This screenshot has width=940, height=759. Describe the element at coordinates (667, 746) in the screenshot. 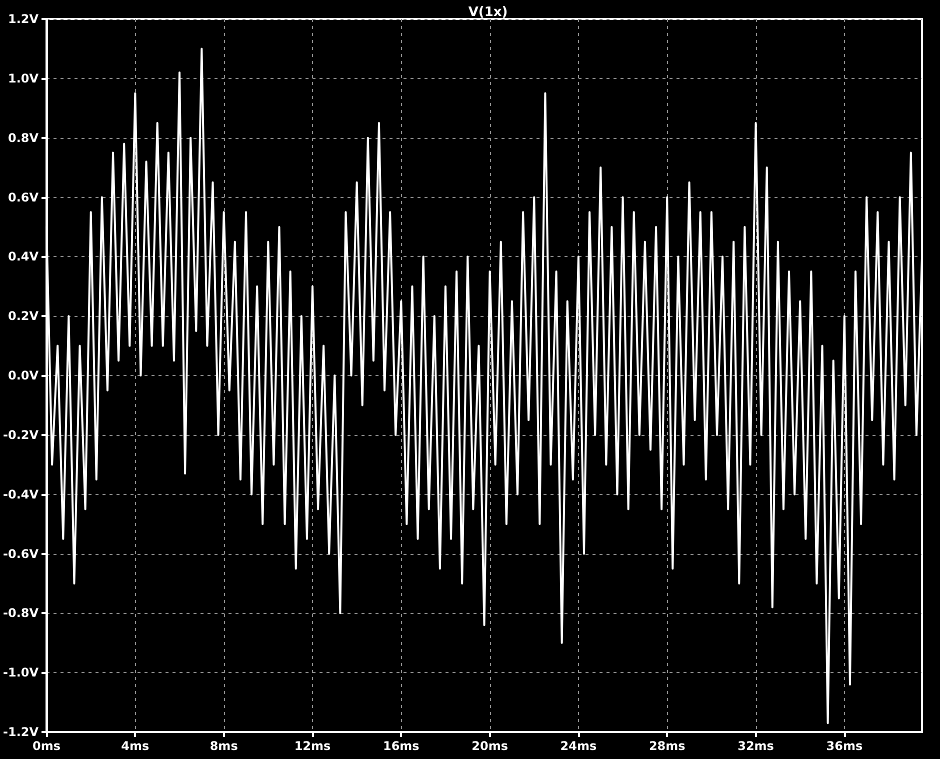

I see `x-tick-label: 28ms` at that location.